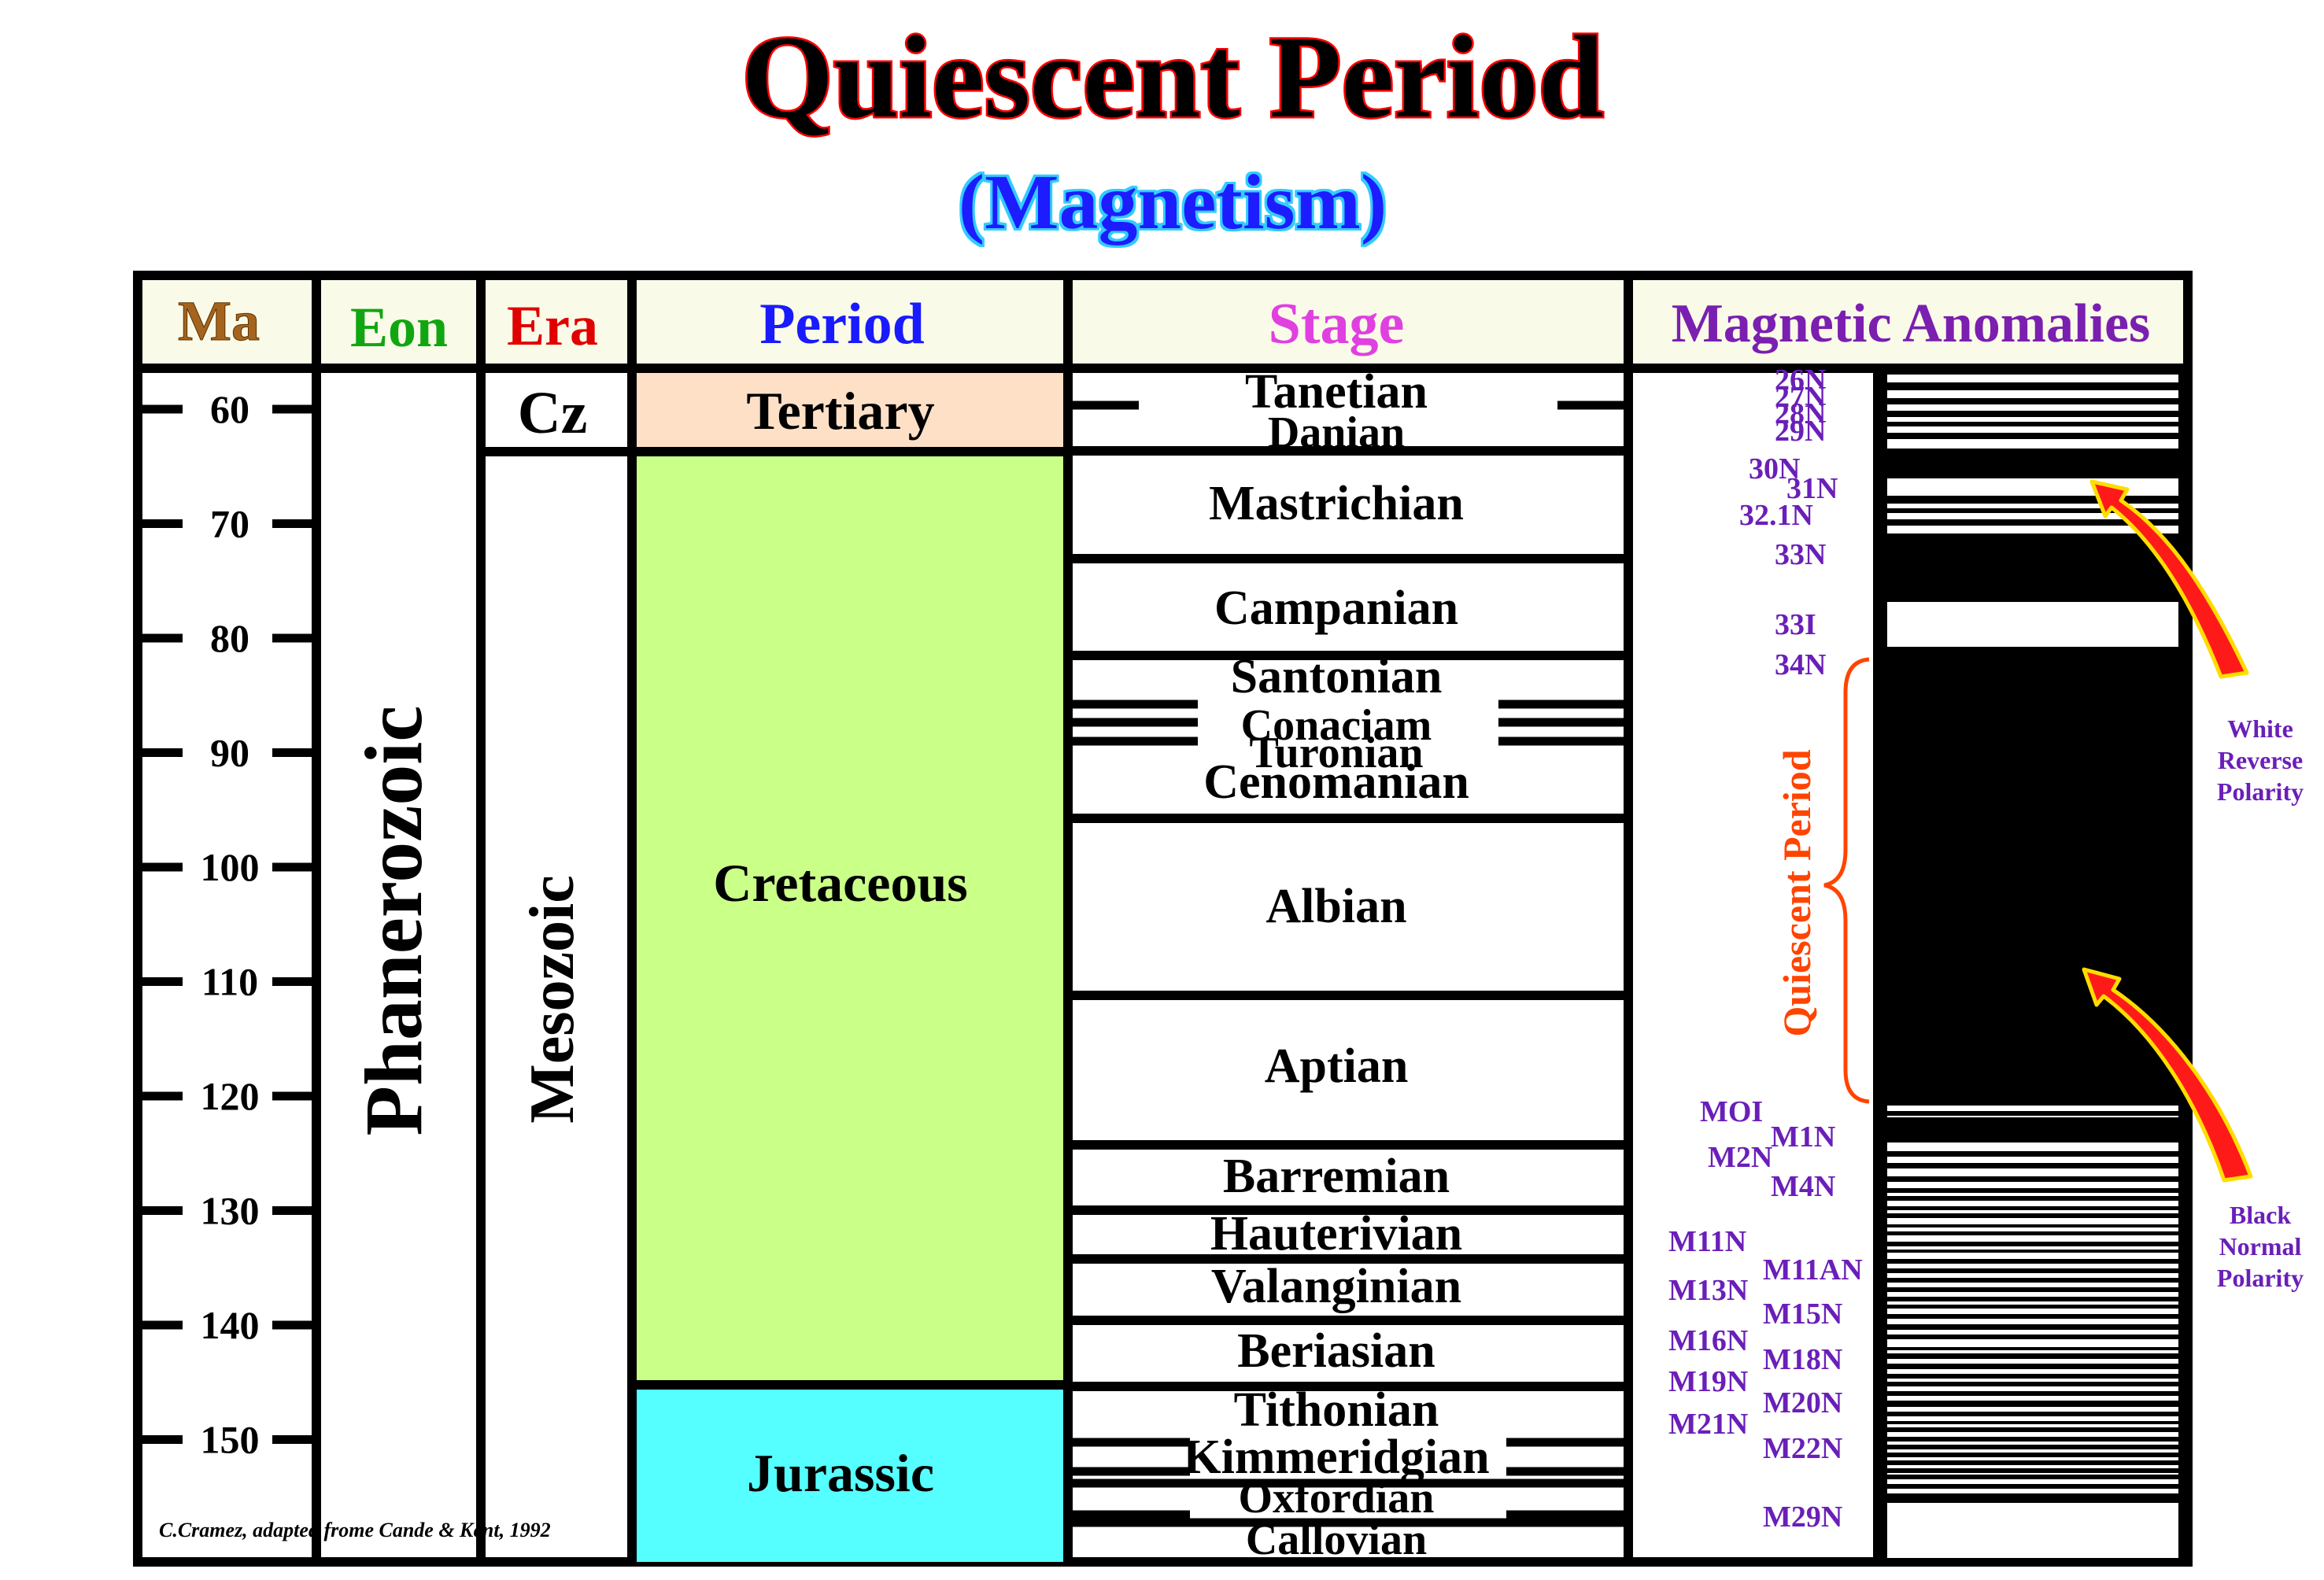 The width and height of the screenshot is (2324, 1580). What do you see at coordinates (1336, 1286) in the screenshot?
I see `stage-label: Valanginian` at bounding box center [1336, 1286].